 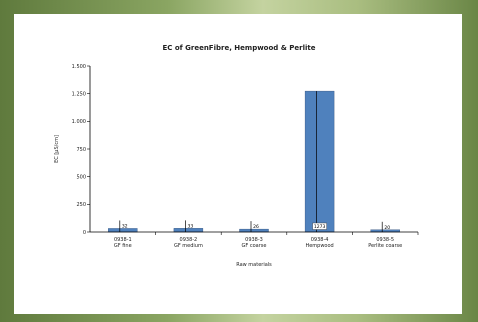 What do you see at coordinates (84, 233) in the screenshot?
I see `y-tick-label: 0` at bounding box center [84, 233].